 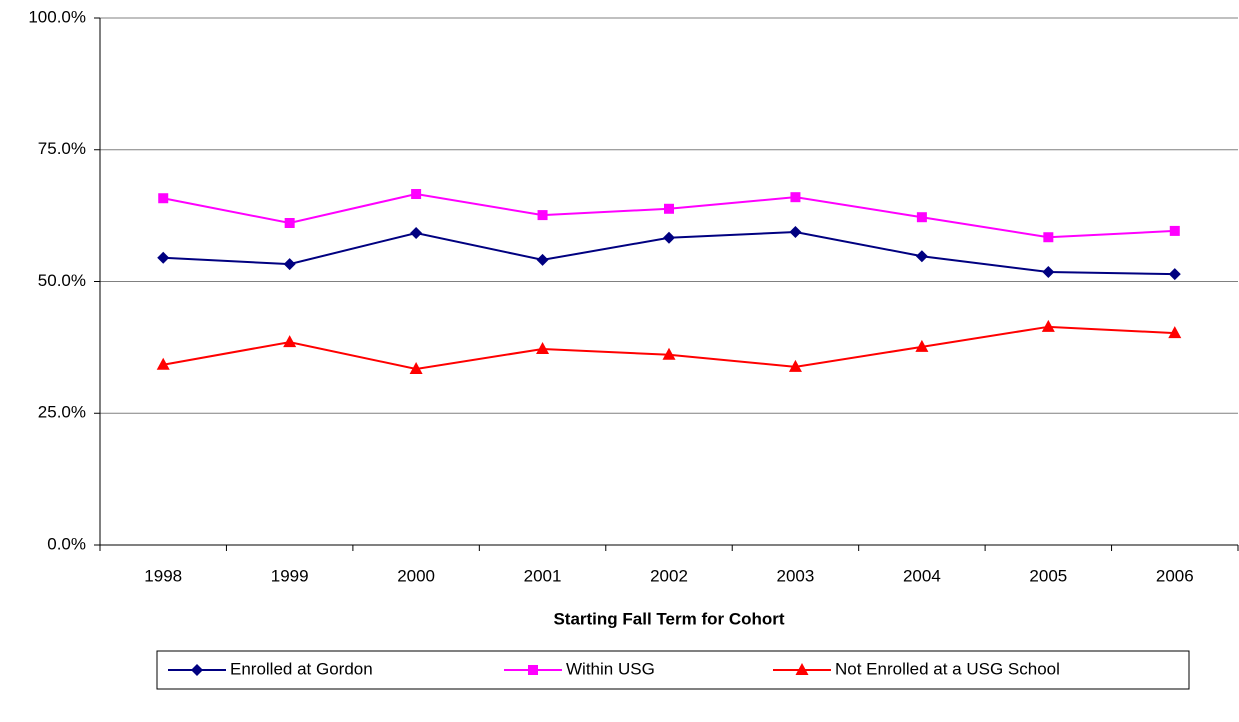 I want to click on y-tick-label: 25.0%, so click(x=62, y=412).